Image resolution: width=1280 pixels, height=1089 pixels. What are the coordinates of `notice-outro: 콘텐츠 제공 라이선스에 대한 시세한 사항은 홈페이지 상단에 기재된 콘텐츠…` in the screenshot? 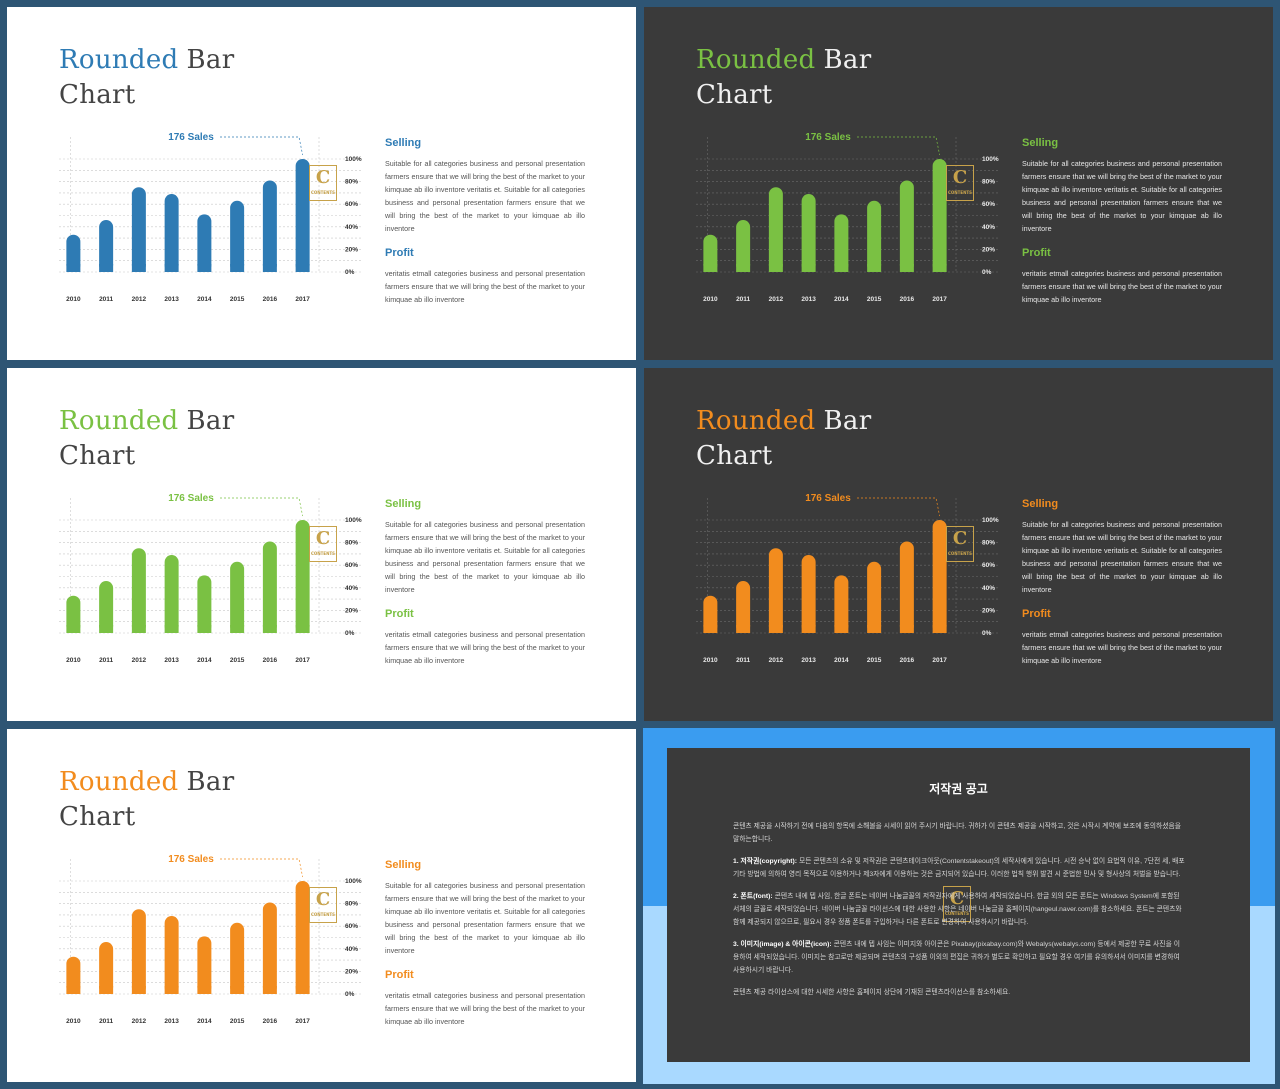 It's located at (872, 992).